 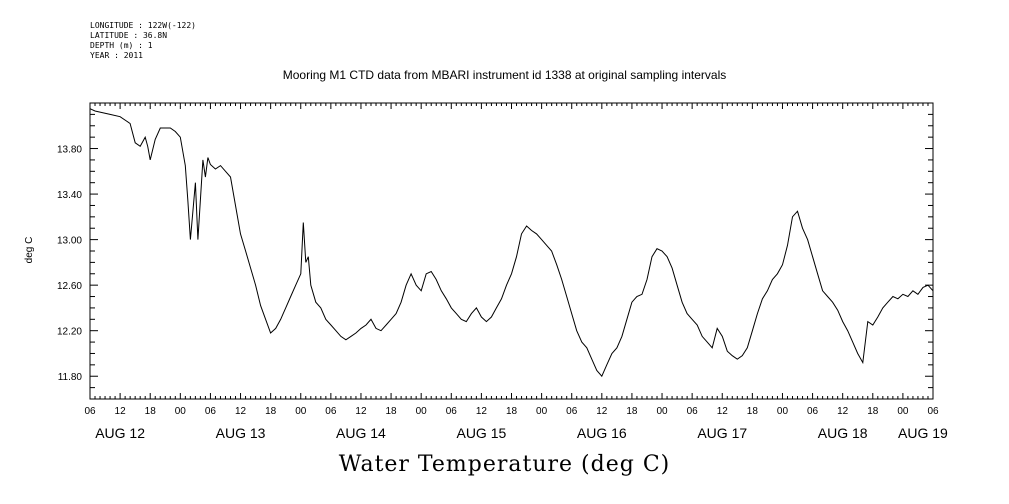 I want to click on y-tick-label: 13.40, so click(x=69, y=195).